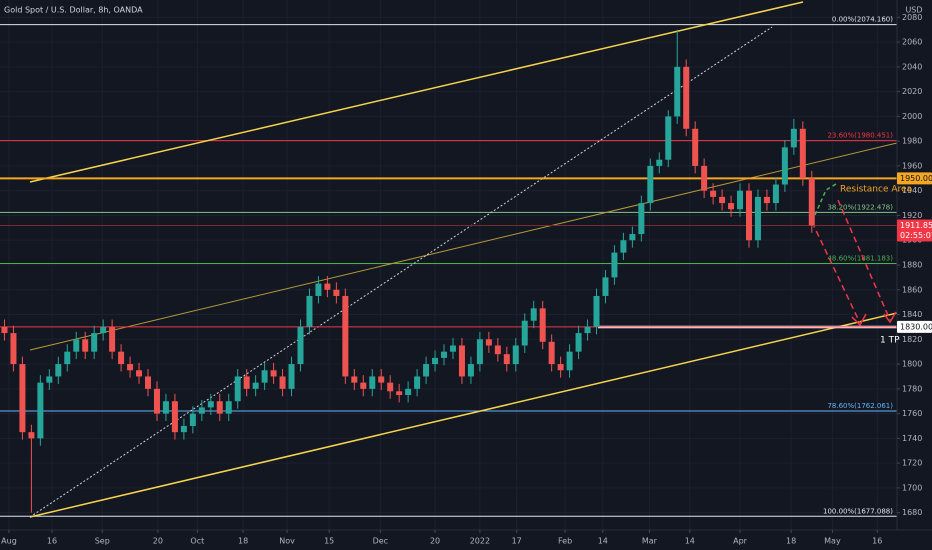 This screenshot has width=932, height=550. I want to click on projection-arrow, so click(836, 272).